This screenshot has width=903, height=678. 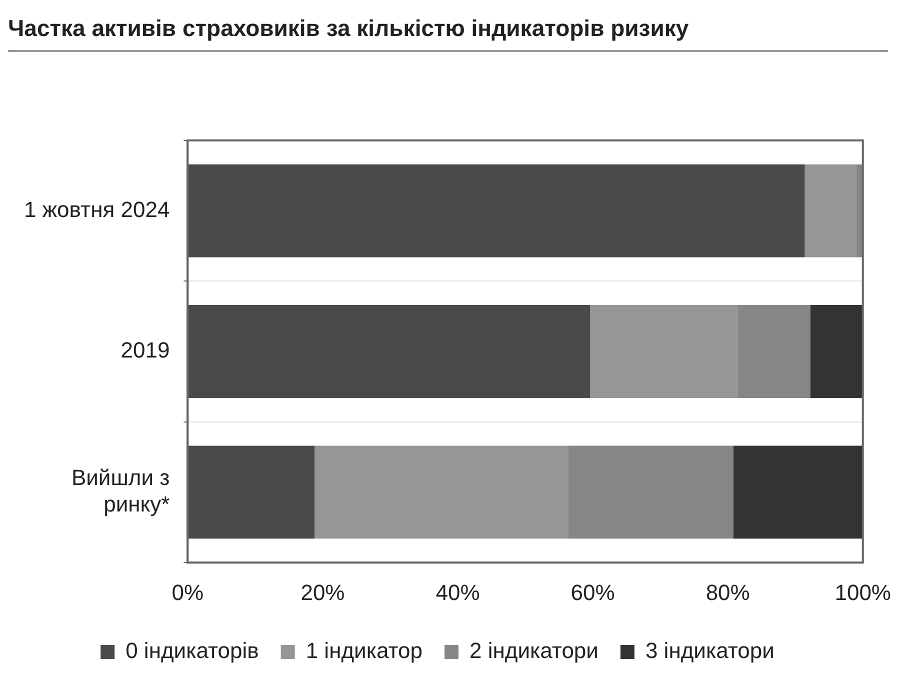 I want to click on x-tick-label: 80%, so click(x=728, y=592).